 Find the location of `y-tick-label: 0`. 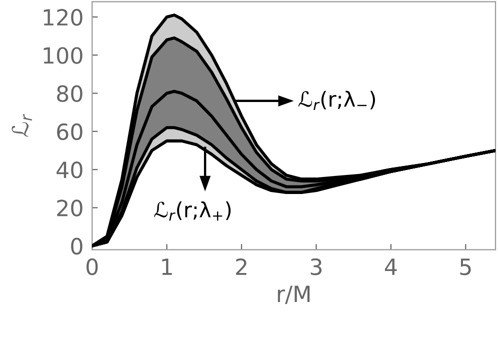

y-tick-label: 0 is located at coordinates (76, 246).